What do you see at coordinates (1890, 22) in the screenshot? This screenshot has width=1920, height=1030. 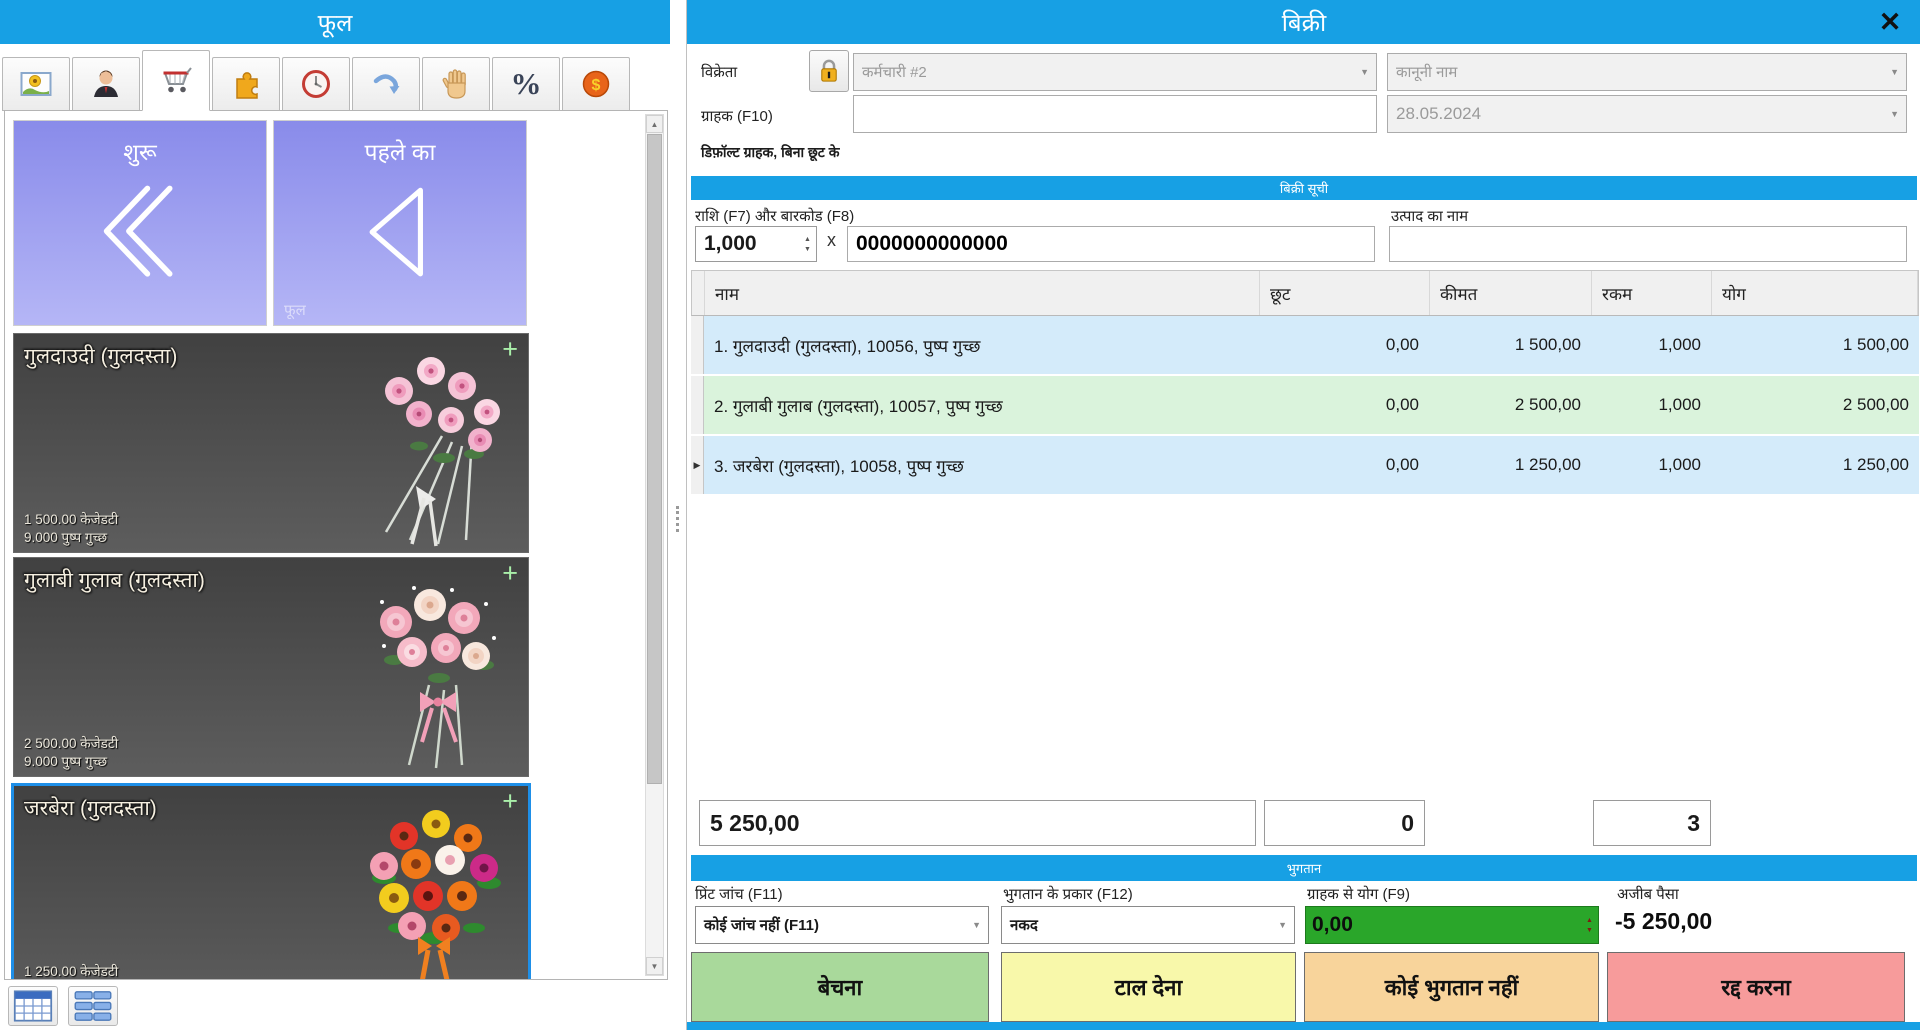 I see `close-icon: ✕` at bounding box center [1890, 22].